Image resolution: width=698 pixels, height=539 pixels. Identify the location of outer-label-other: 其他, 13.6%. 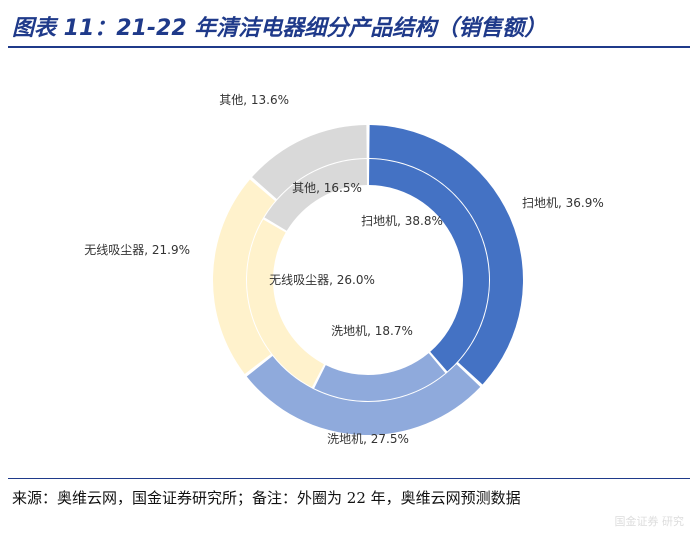
(254, 100).